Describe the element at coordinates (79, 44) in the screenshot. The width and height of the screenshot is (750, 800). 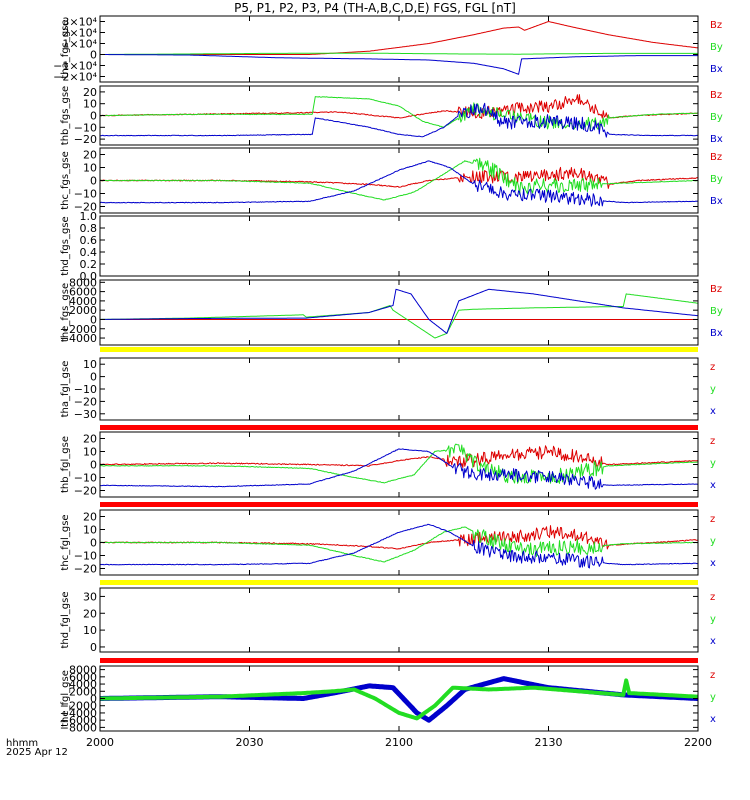
I see `y-tick-label: 1×10⁴` at that location.